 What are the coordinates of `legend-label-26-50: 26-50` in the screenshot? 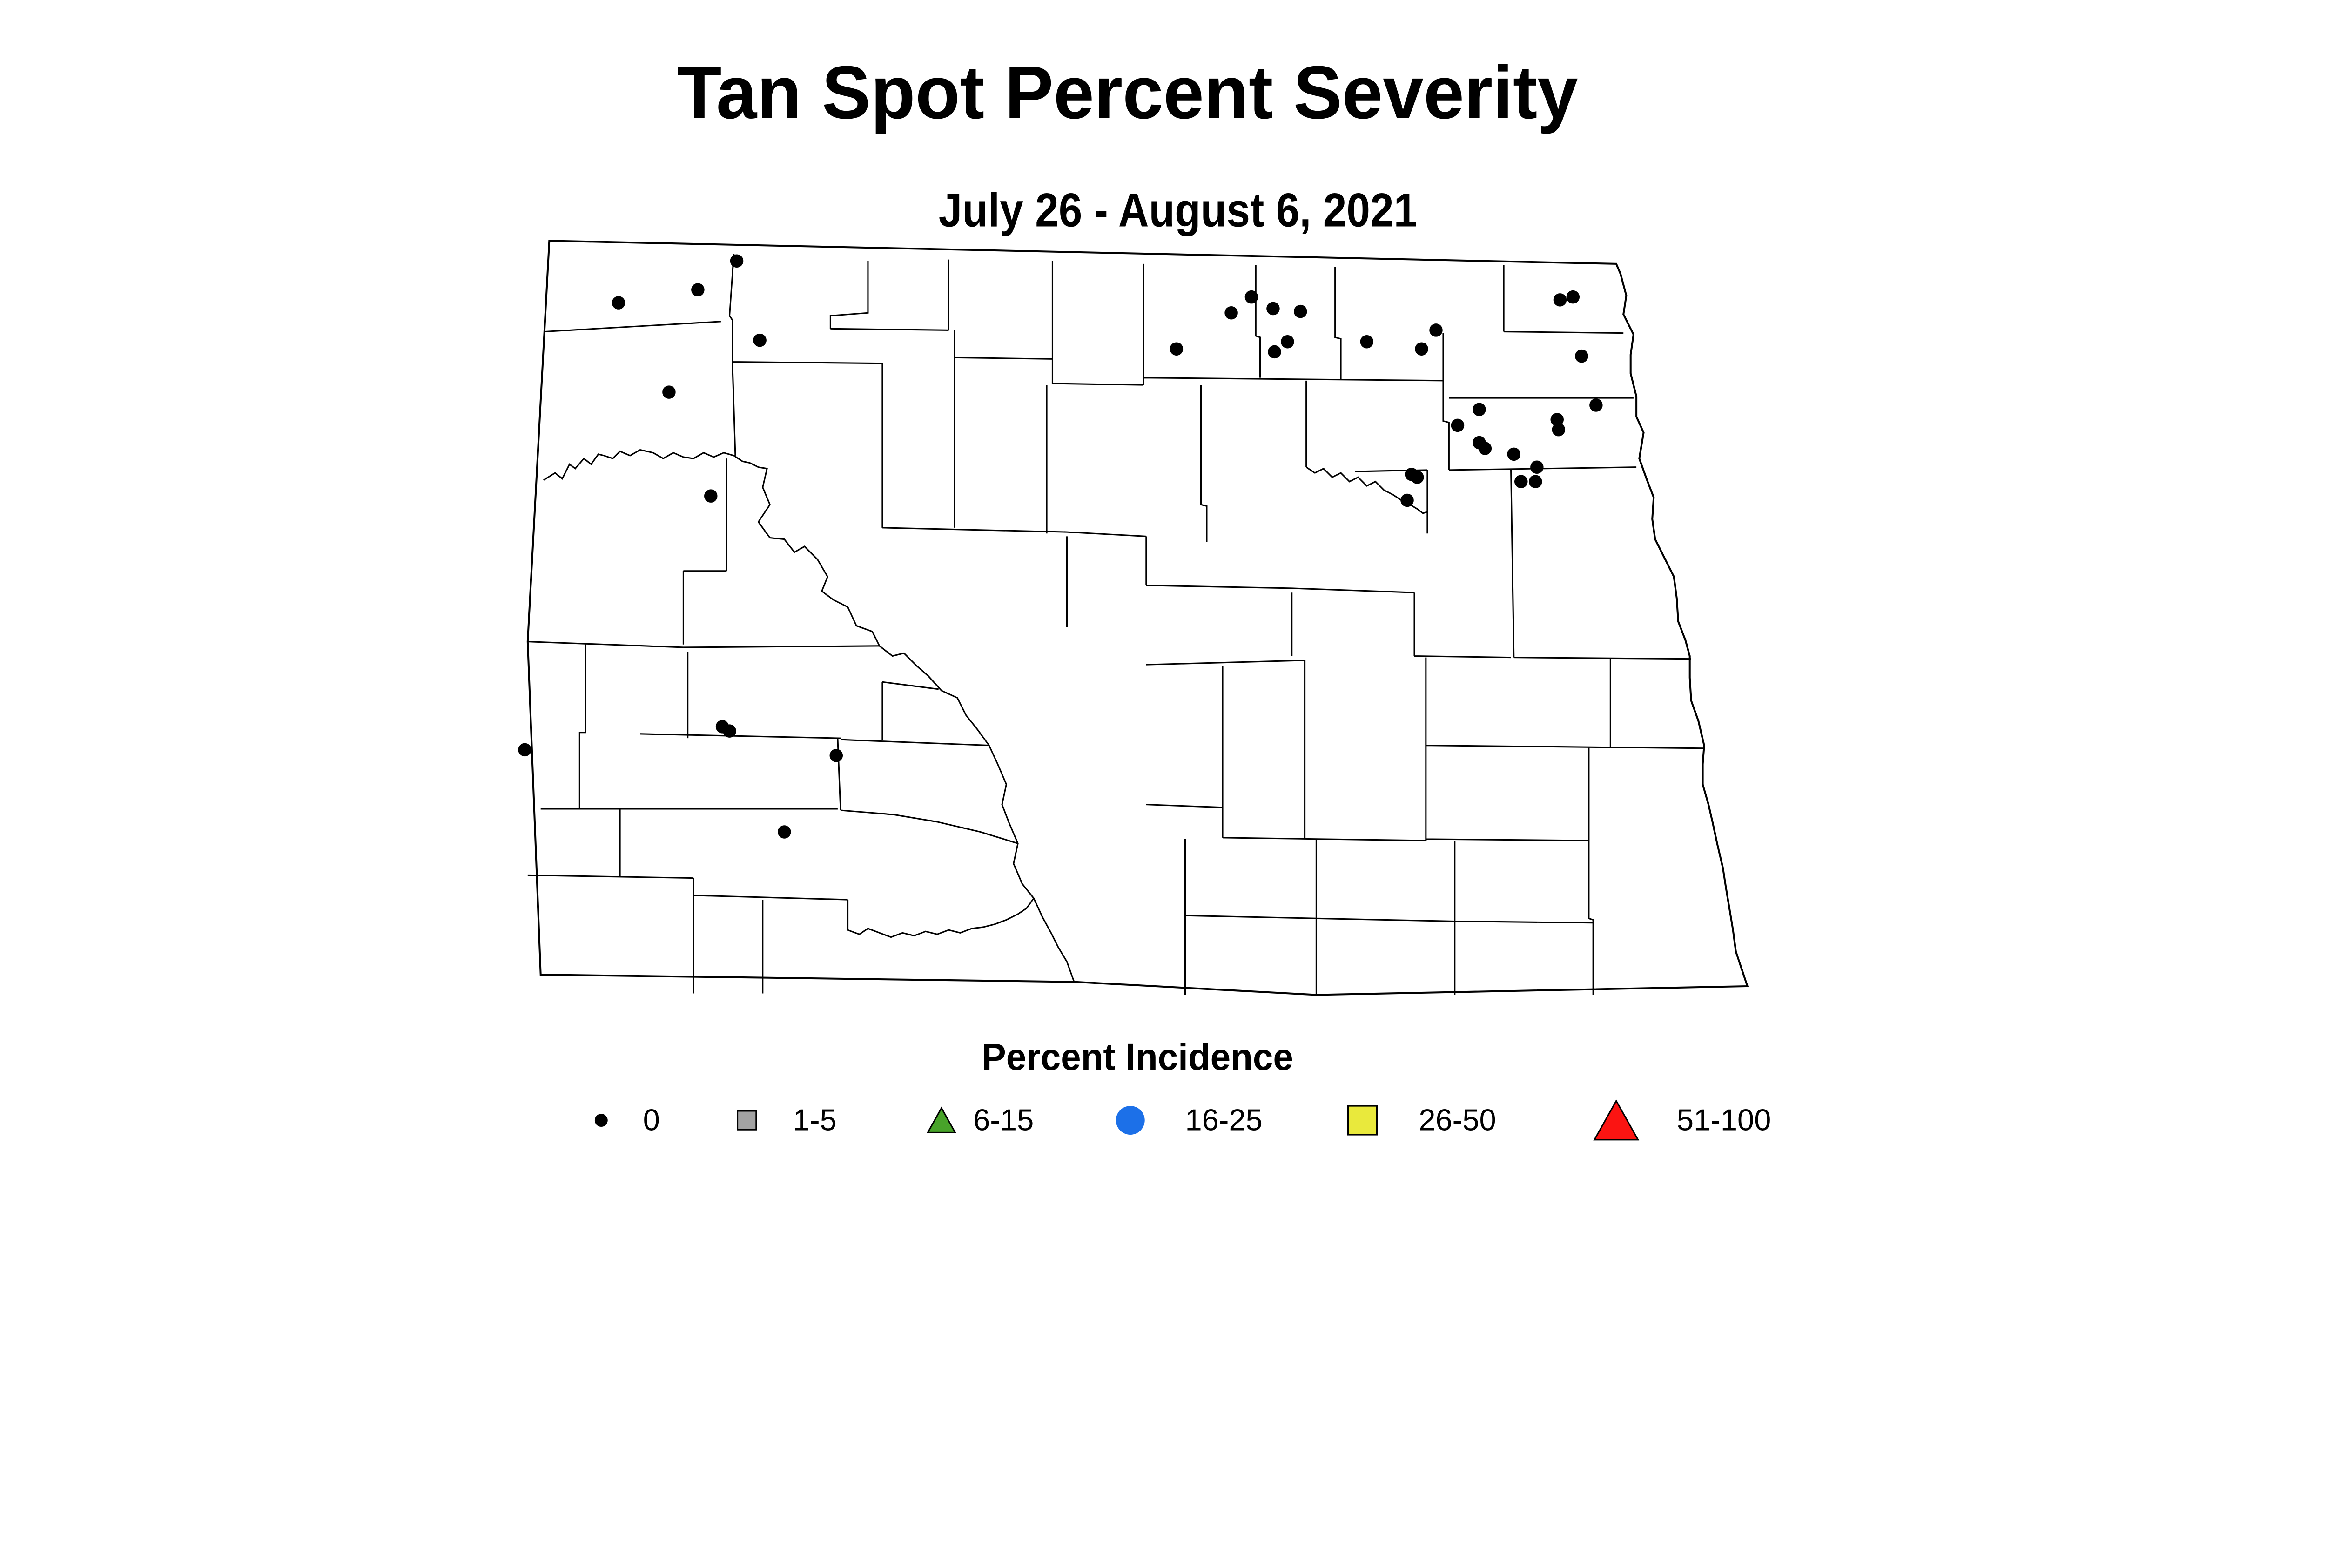 It's located at (1457, 1120).